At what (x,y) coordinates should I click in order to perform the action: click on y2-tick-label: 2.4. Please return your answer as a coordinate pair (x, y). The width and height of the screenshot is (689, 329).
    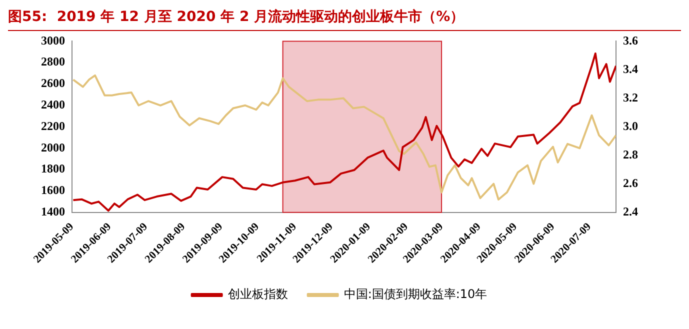
    Looking at the image, I should click on (630, 211).